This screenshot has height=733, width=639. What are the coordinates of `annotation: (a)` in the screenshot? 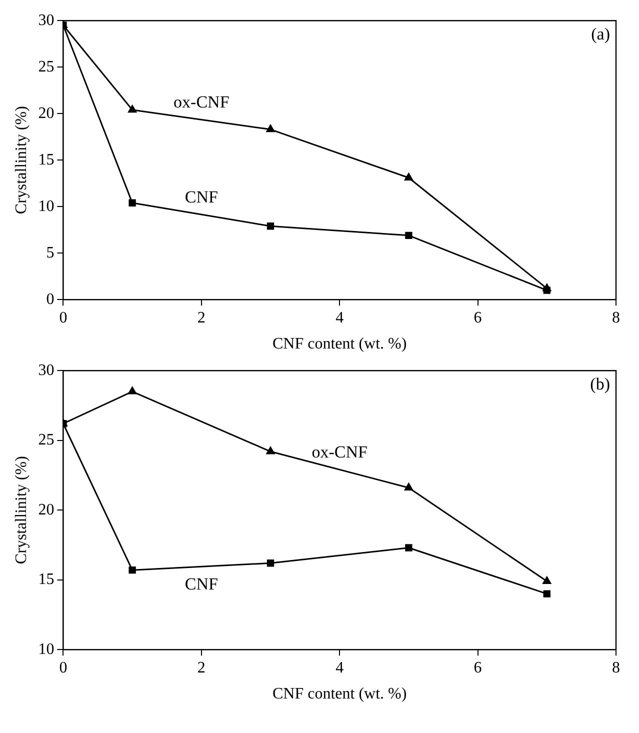 It's located at (600, 34).